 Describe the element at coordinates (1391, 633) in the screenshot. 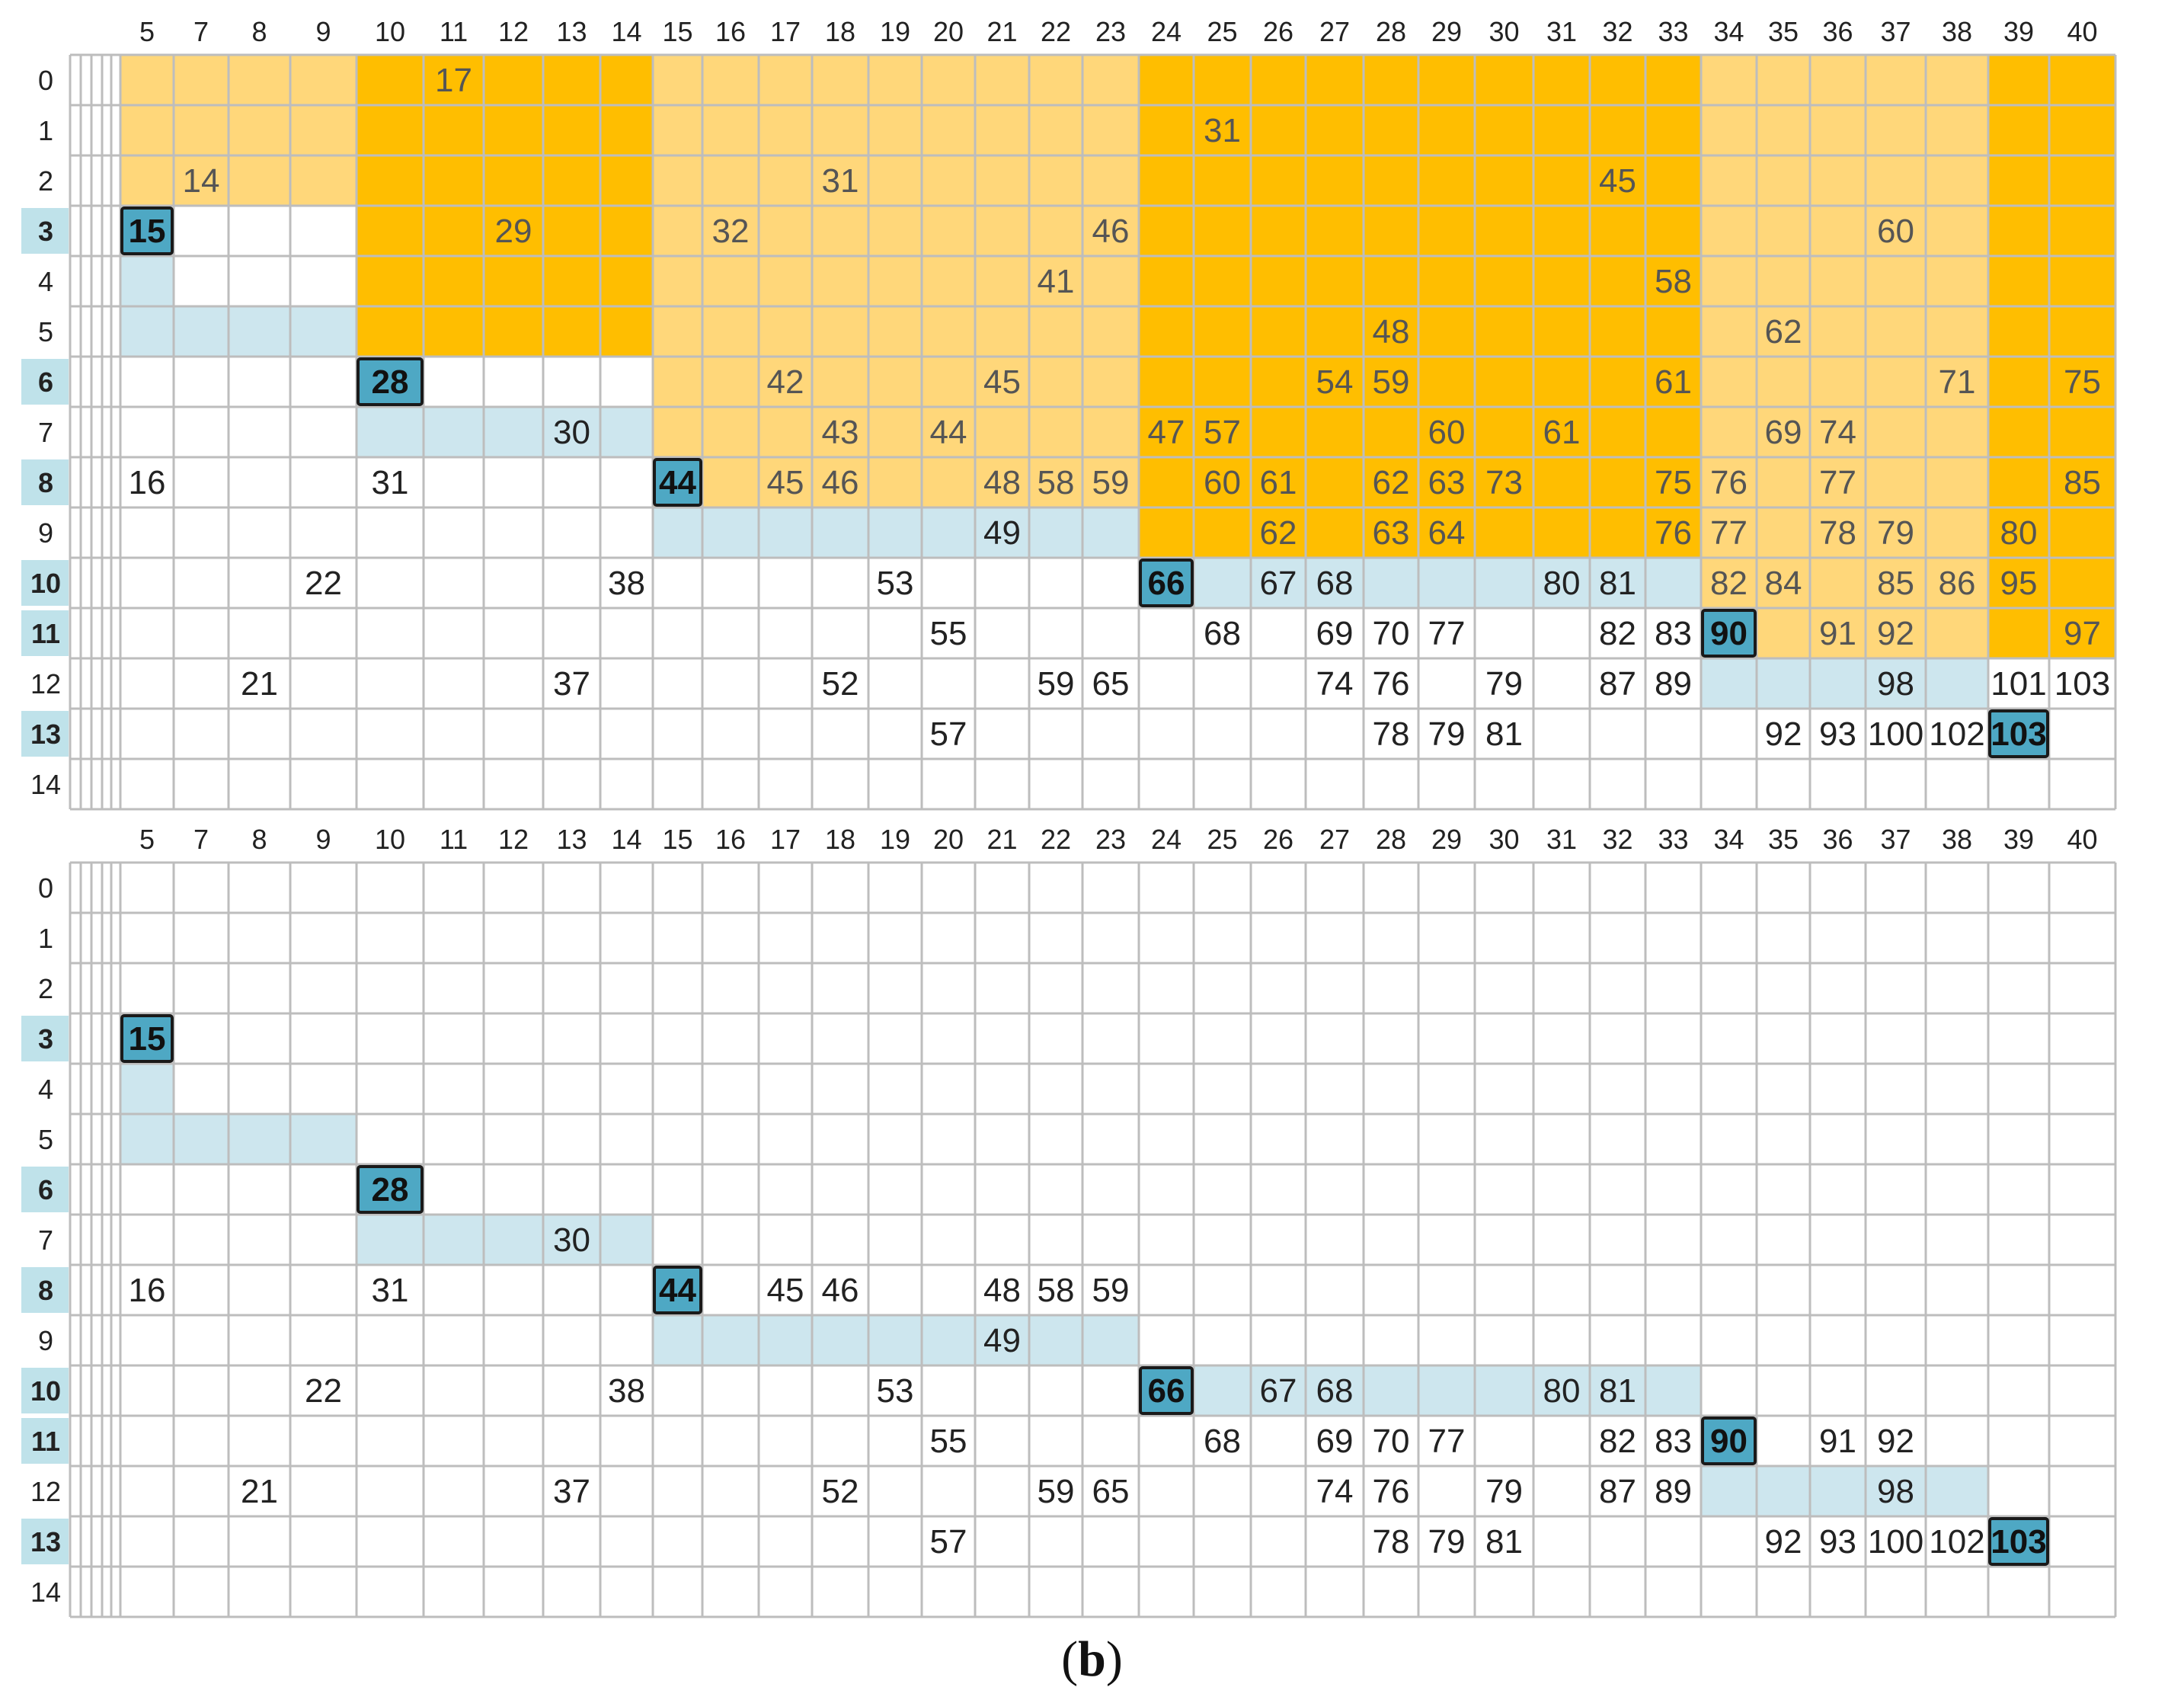

I see `cell-value: 70` at that location.